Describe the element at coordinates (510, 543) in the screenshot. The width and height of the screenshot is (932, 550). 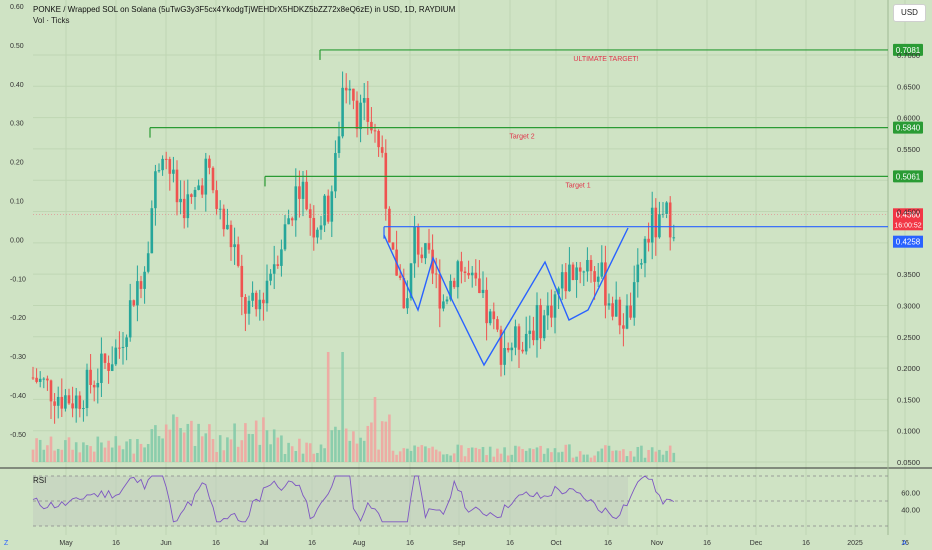
I see `x-tick-9: 16` at that location.